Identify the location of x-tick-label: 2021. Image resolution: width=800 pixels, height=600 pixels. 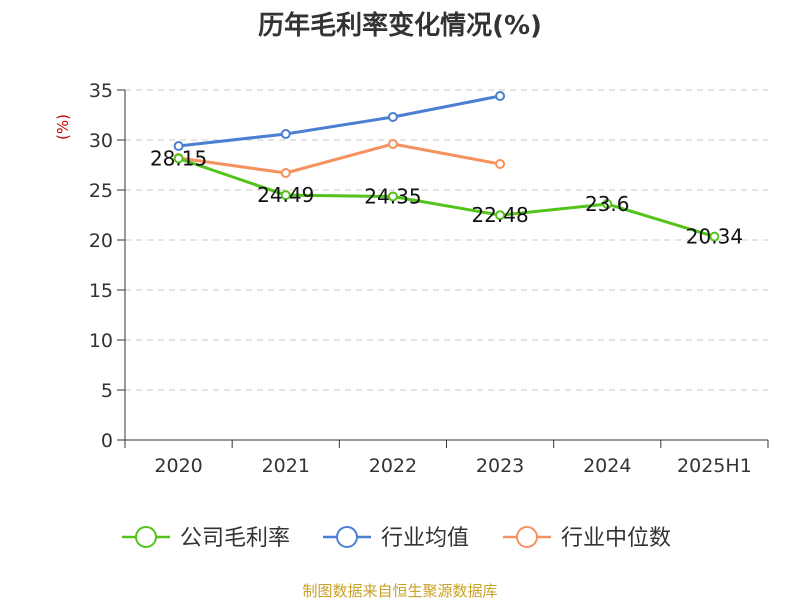
(286, 466).